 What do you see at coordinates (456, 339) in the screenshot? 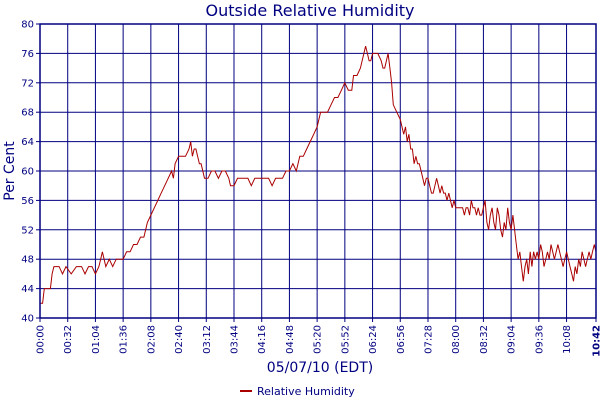
I see `x-tick-label: 08:00` at bounding box center [456, 339].